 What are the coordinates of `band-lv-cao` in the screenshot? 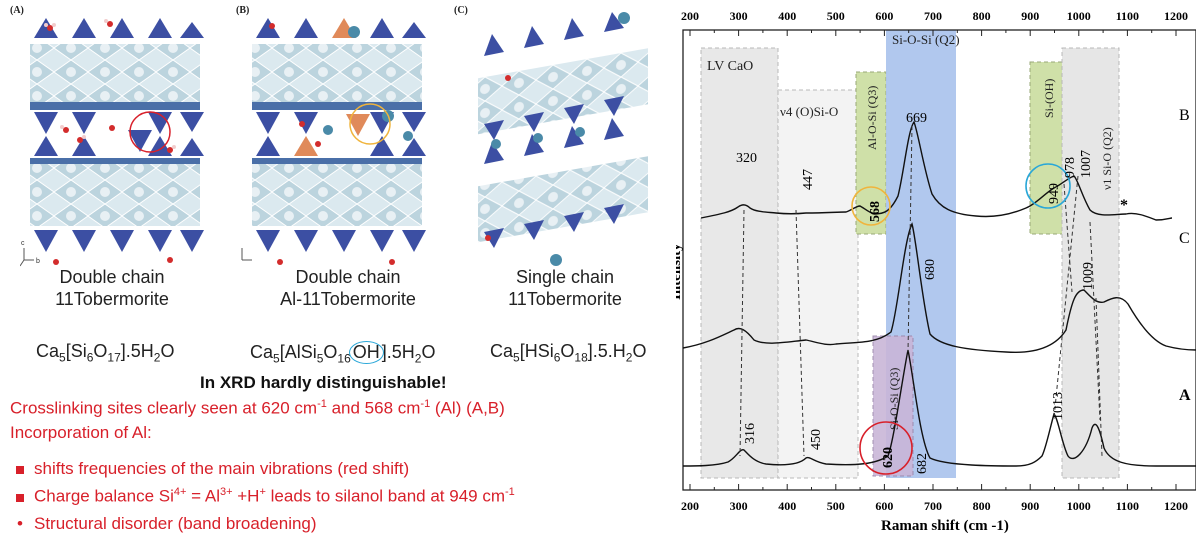 It's located at (739, 263).